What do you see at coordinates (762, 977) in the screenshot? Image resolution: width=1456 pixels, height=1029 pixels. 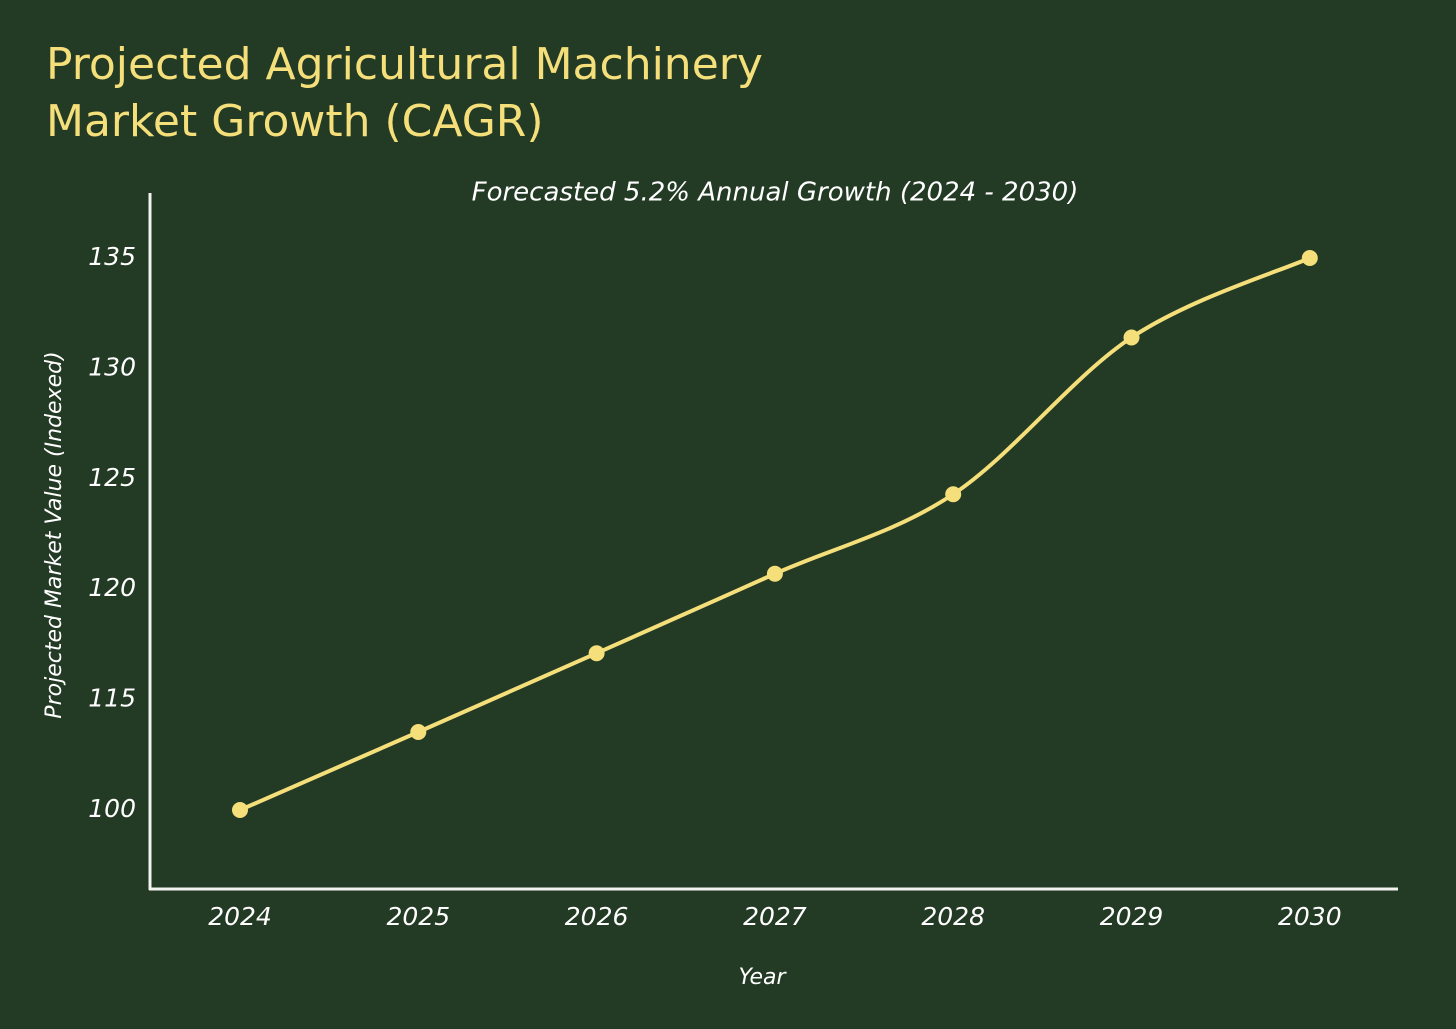 I see `x-axis-label: Year` at bounding box center [762, 977].